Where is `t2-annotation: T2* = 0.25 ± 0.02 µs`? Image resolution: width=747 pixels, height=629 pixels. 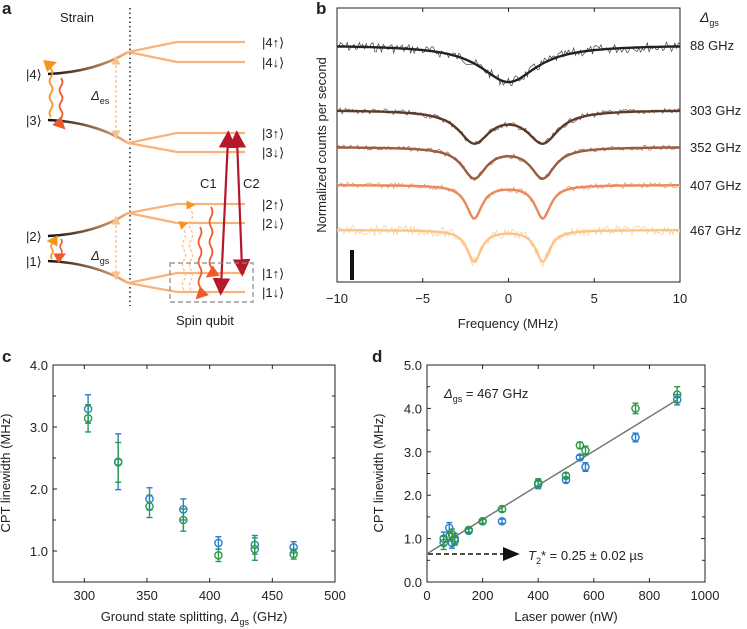 t2-annotation: T2* = 0.25 ± 0.02 µs is located at coordinates (586, 557).